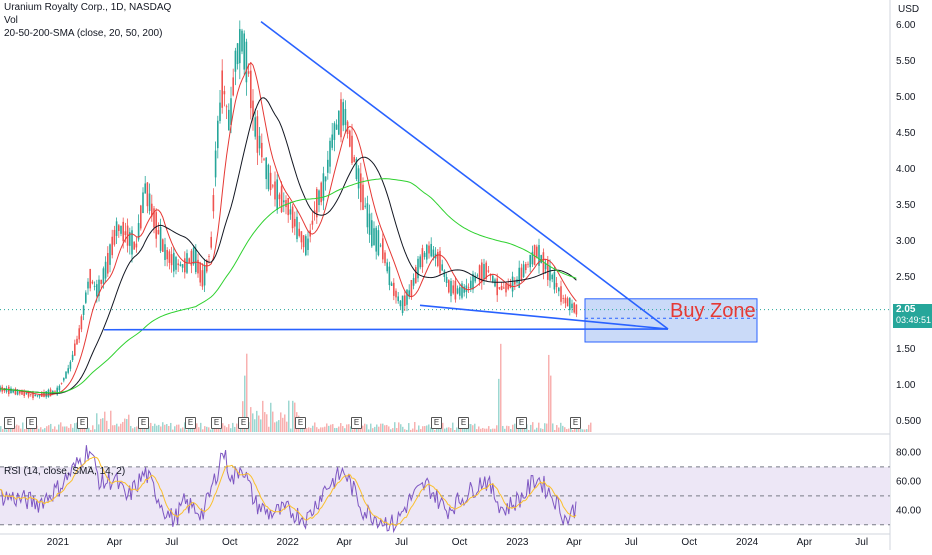  What do you see at coordinates (908, 9) in the screenshot?
I see `currency-label: USD` at bounding box center [908, 9].